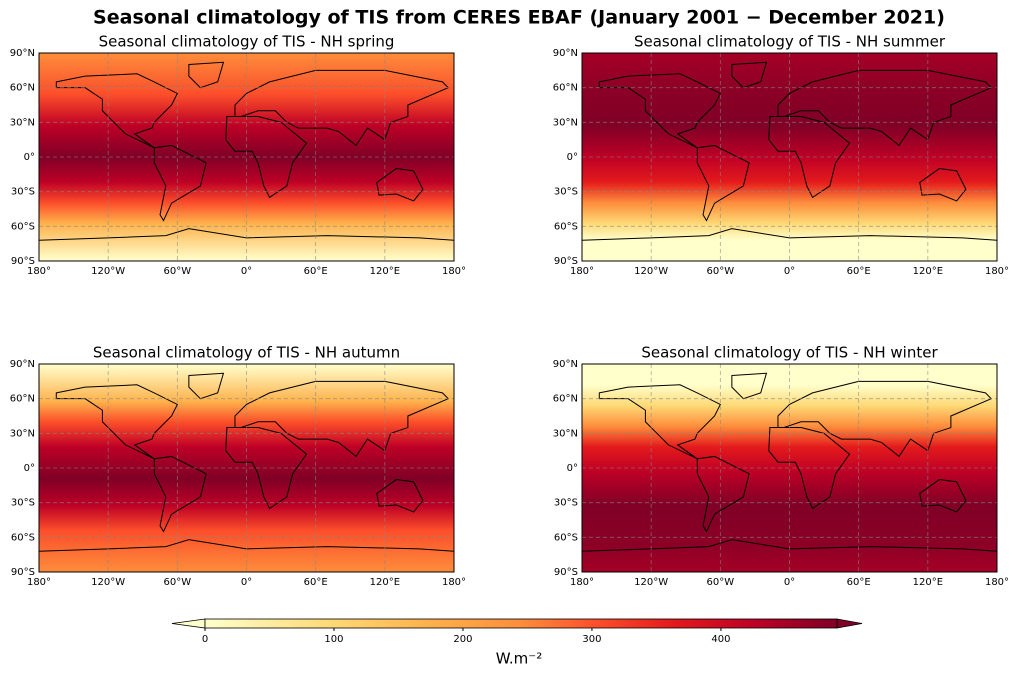 The image size is (1016, 676). I want to click on colorbar-extend-high, so click(849, 623).